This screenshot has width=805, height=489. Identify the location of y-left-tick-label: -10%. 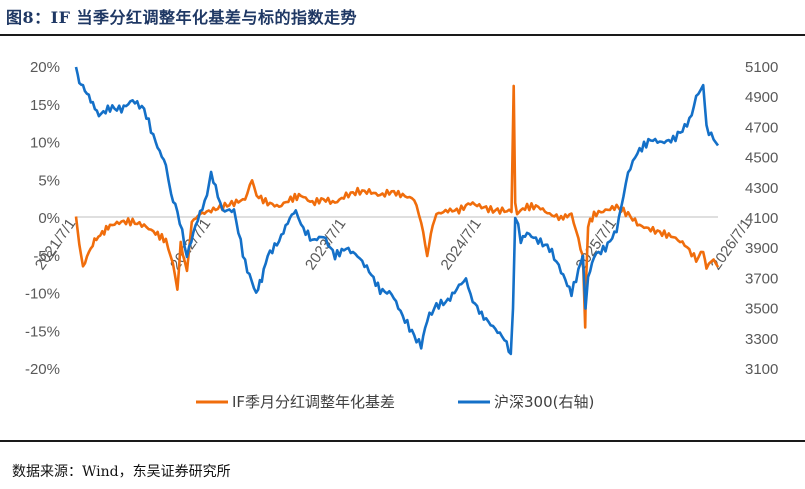
(42, 294).